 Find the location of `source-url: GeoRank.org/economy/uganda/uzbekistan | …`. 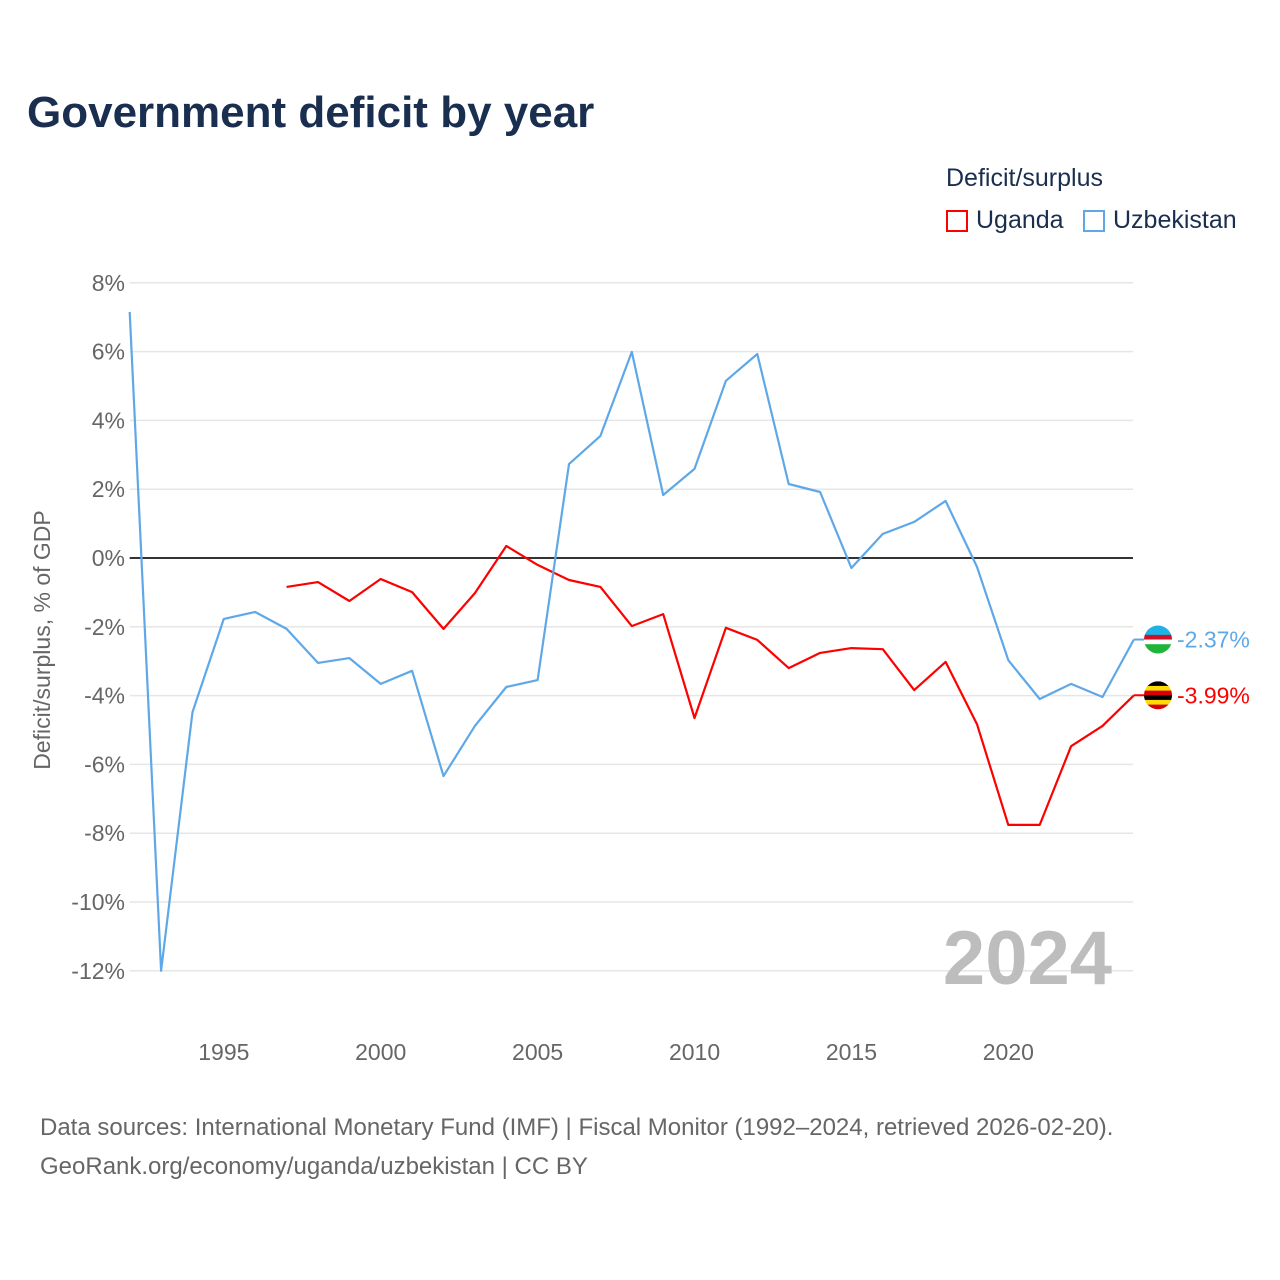

source-url: GeoRank.org/economy/uganda/uzbekistan | … is located at coordinates (314, 1166).